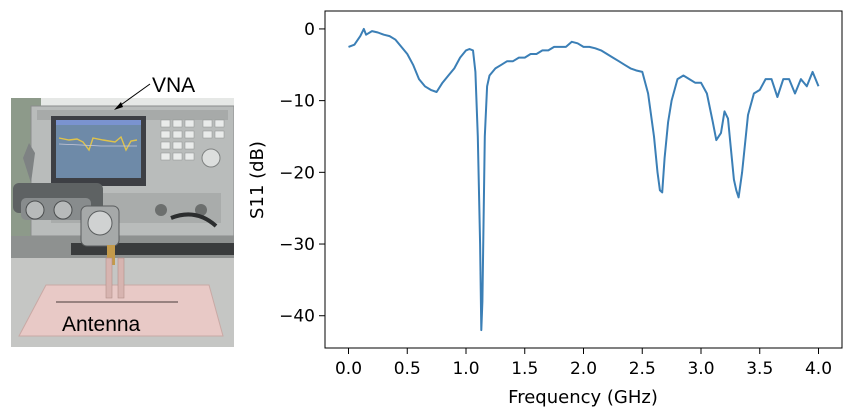  What do you see at coordinates (700, 369) in the screenshot?
I see `x-tick-label: 3.0` at bounding box center [700, 369].